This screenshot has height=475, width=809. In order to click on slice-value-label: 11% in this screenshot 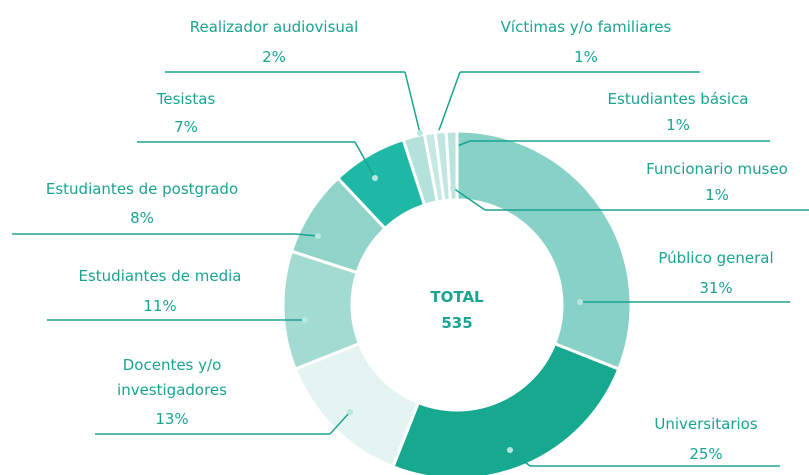, I will do `click(160, 306)`.